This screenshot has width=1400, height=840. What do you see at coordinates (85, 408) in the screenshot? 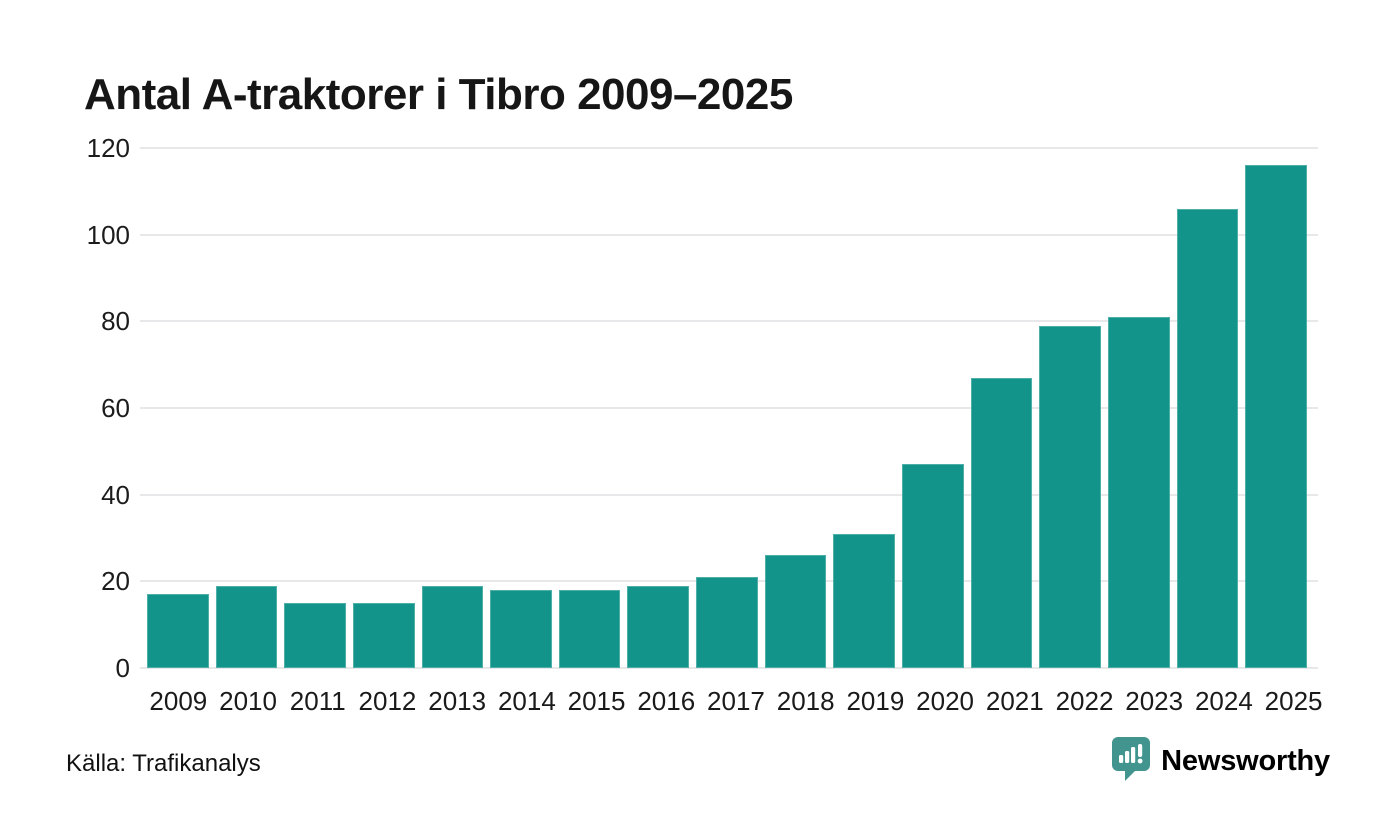
I see `y-axis: 0 20 40 60 80 100 120` at bounding box center [85, 408].